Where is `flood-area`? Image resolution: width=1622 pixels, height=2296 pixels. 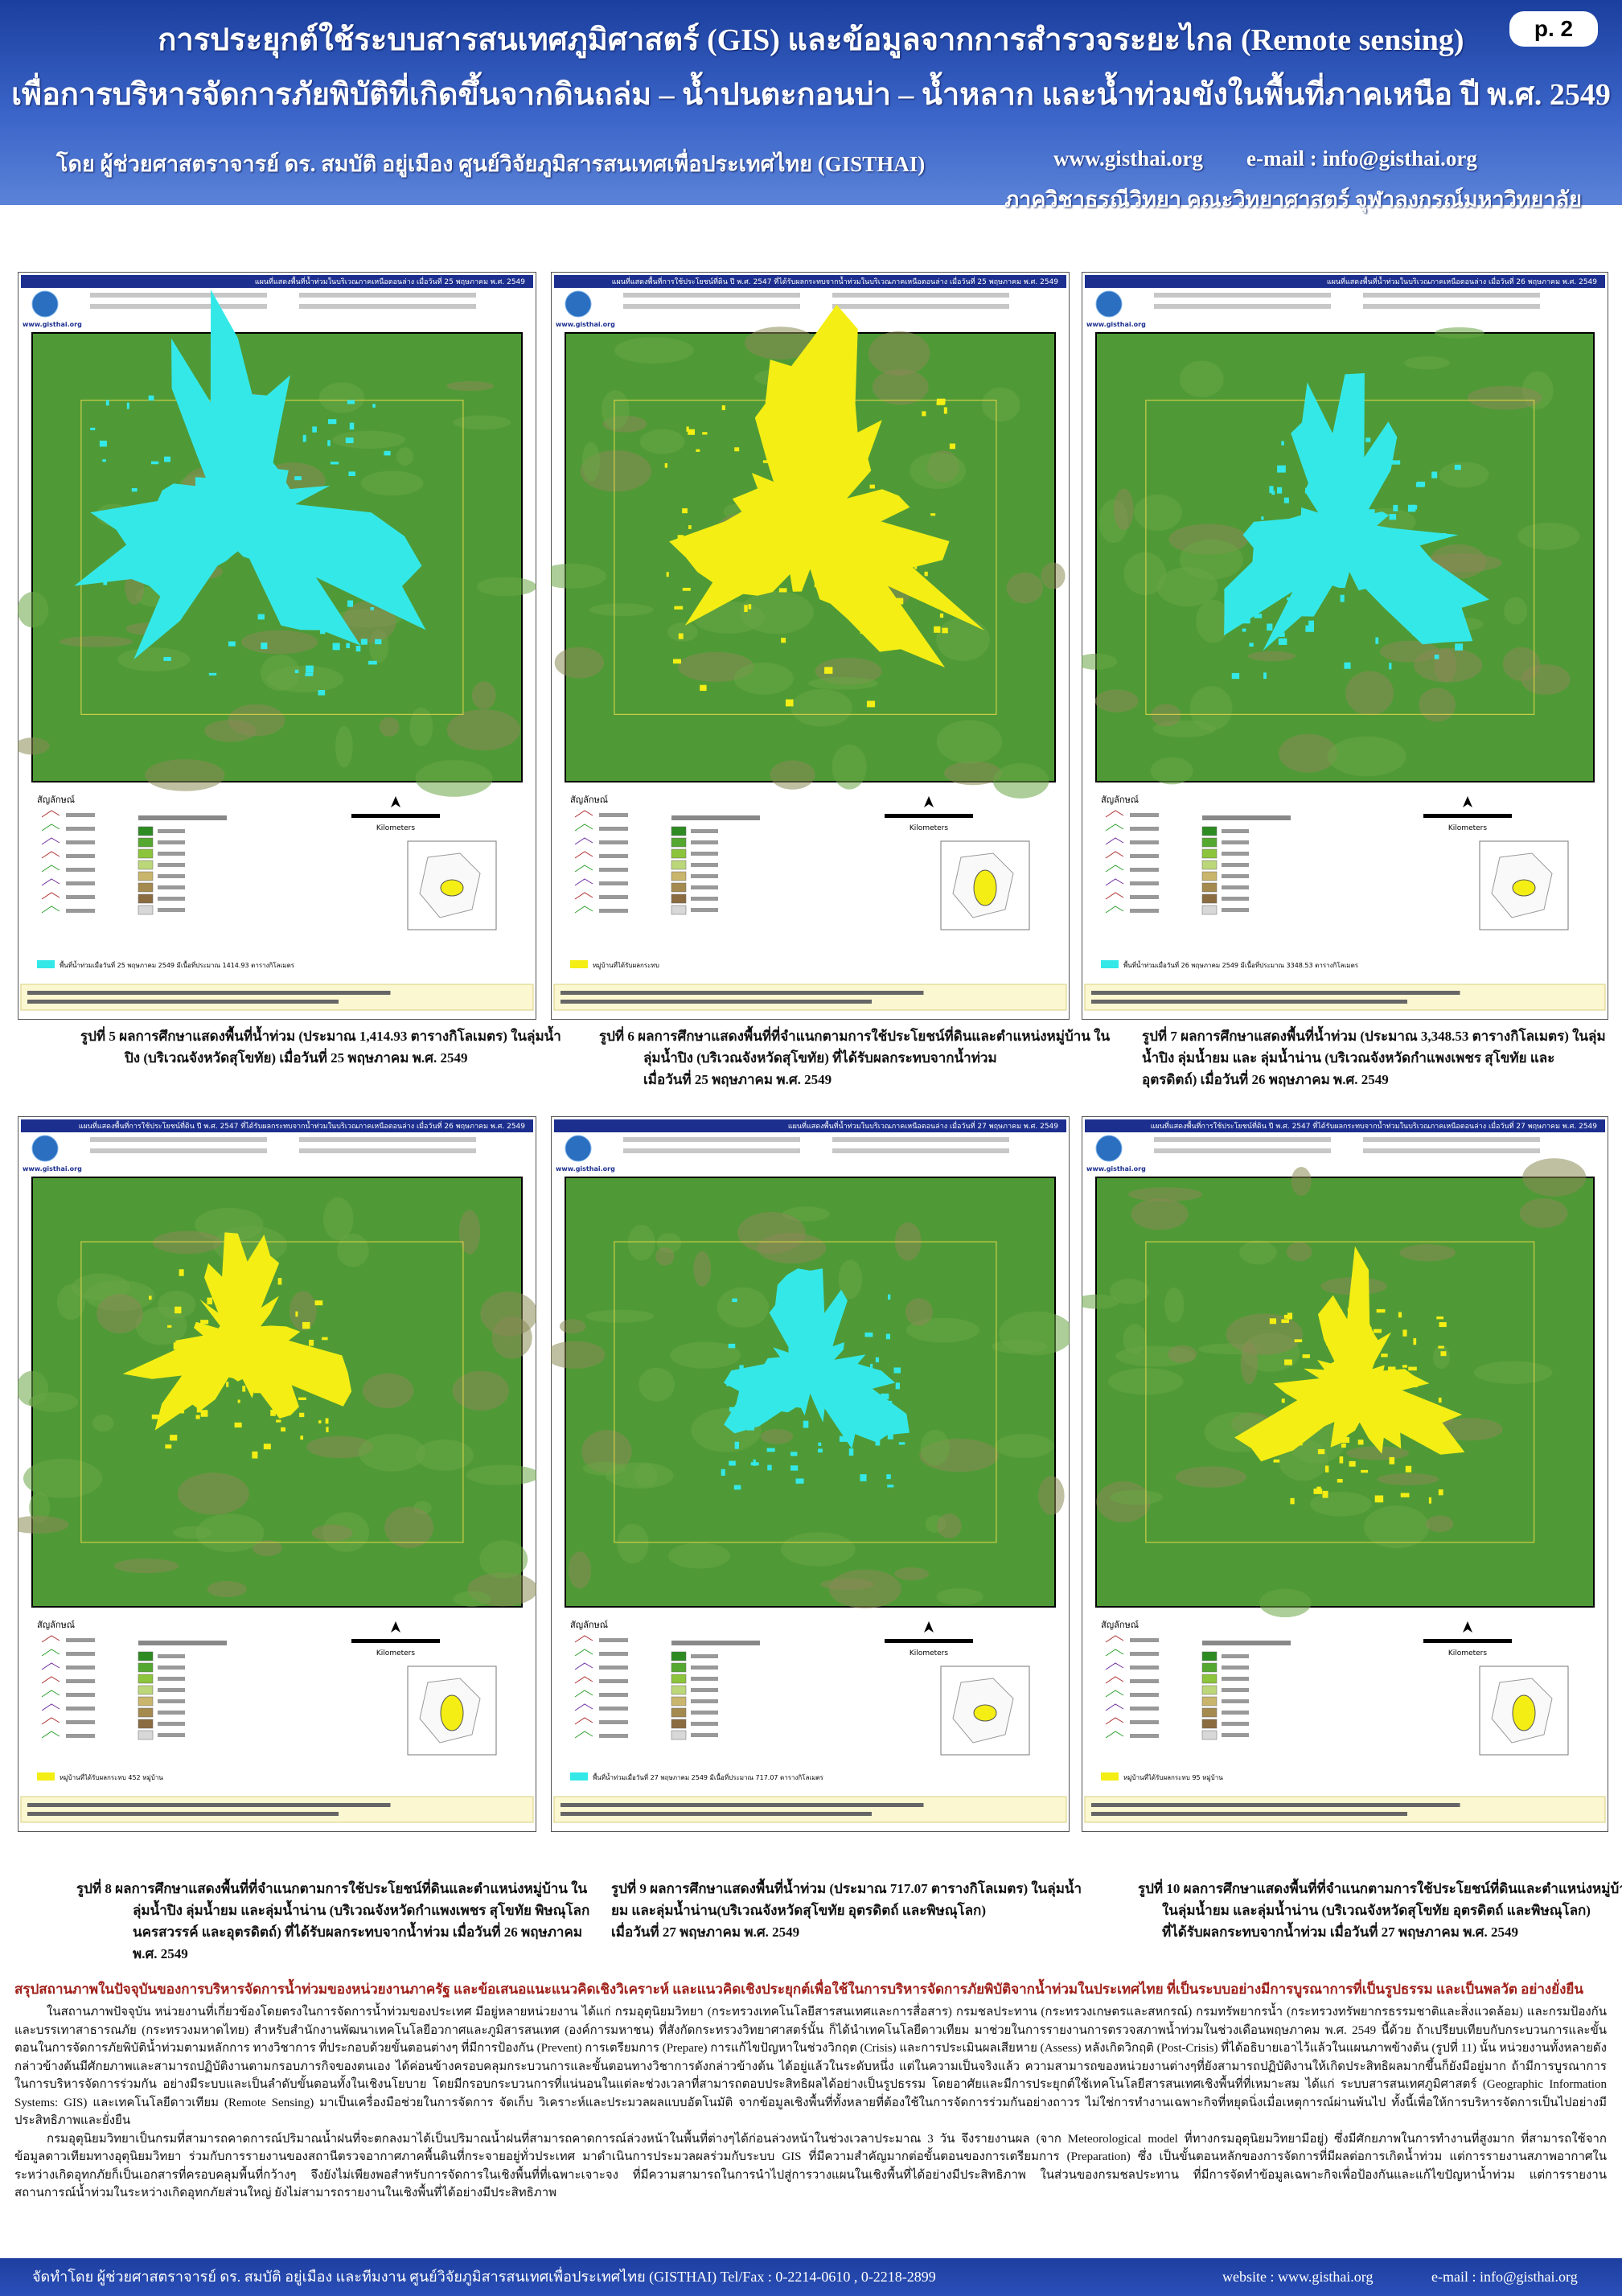
flood-area is located at coordinates (1349, 1354).